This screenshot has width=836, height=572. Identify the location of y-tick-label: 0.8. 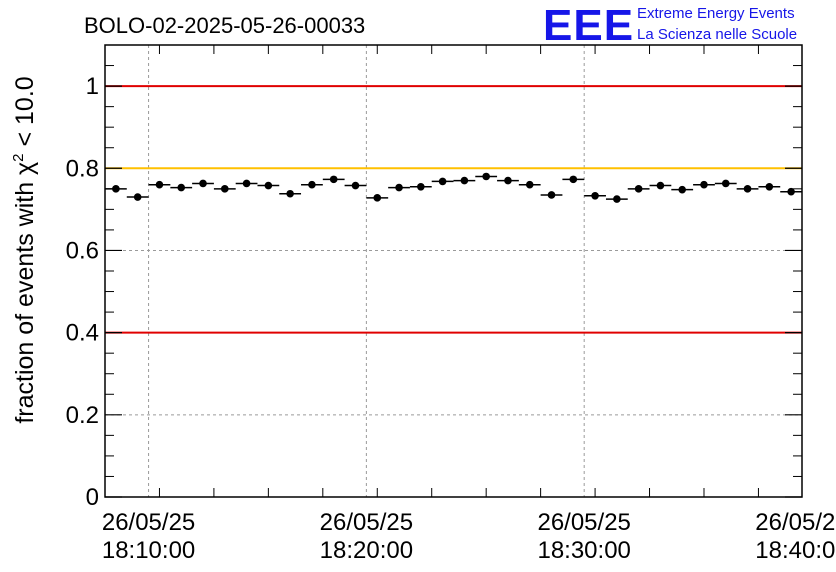
(82, 168).